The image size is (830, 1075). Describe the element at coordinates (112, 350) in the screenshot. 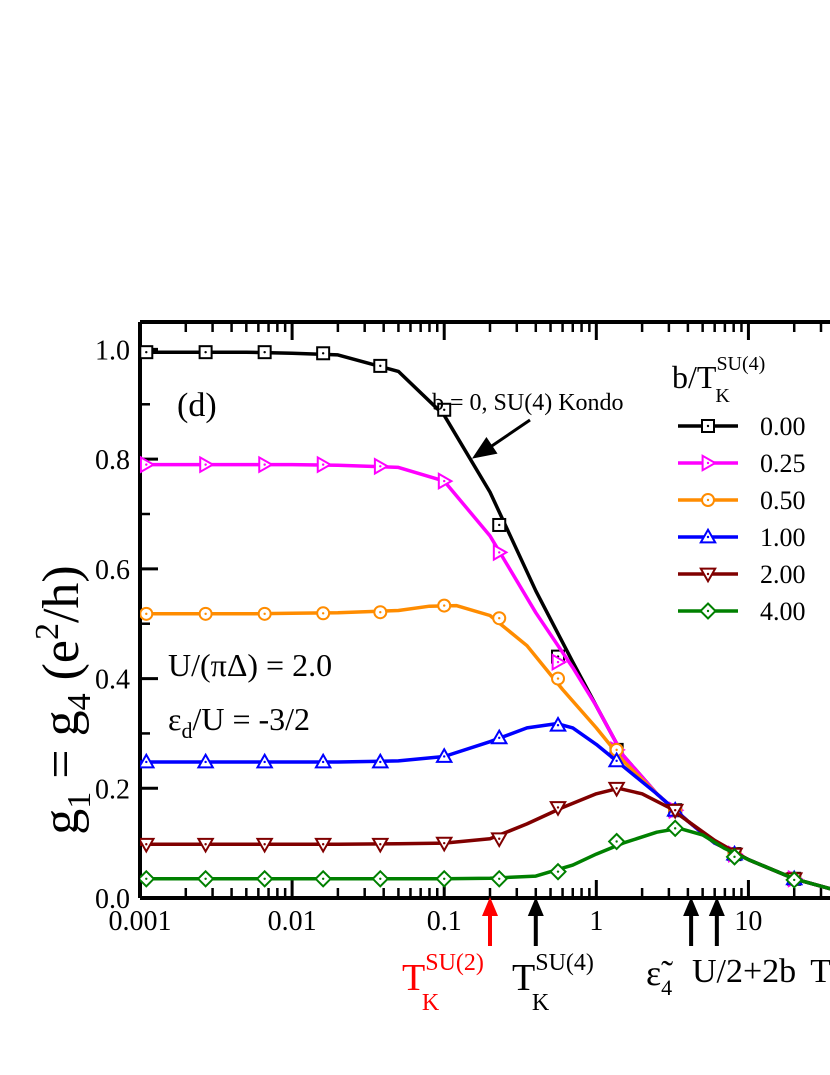

I see `y-tick-label: 1.0` at that location.